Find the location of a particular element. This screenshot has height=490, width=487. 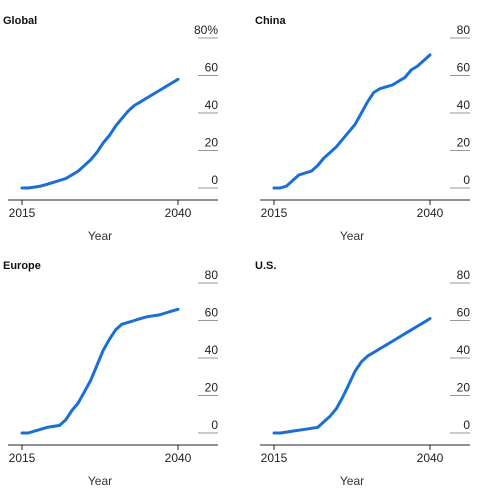

chart-title: U.S. is located at coordinates (266, 266).